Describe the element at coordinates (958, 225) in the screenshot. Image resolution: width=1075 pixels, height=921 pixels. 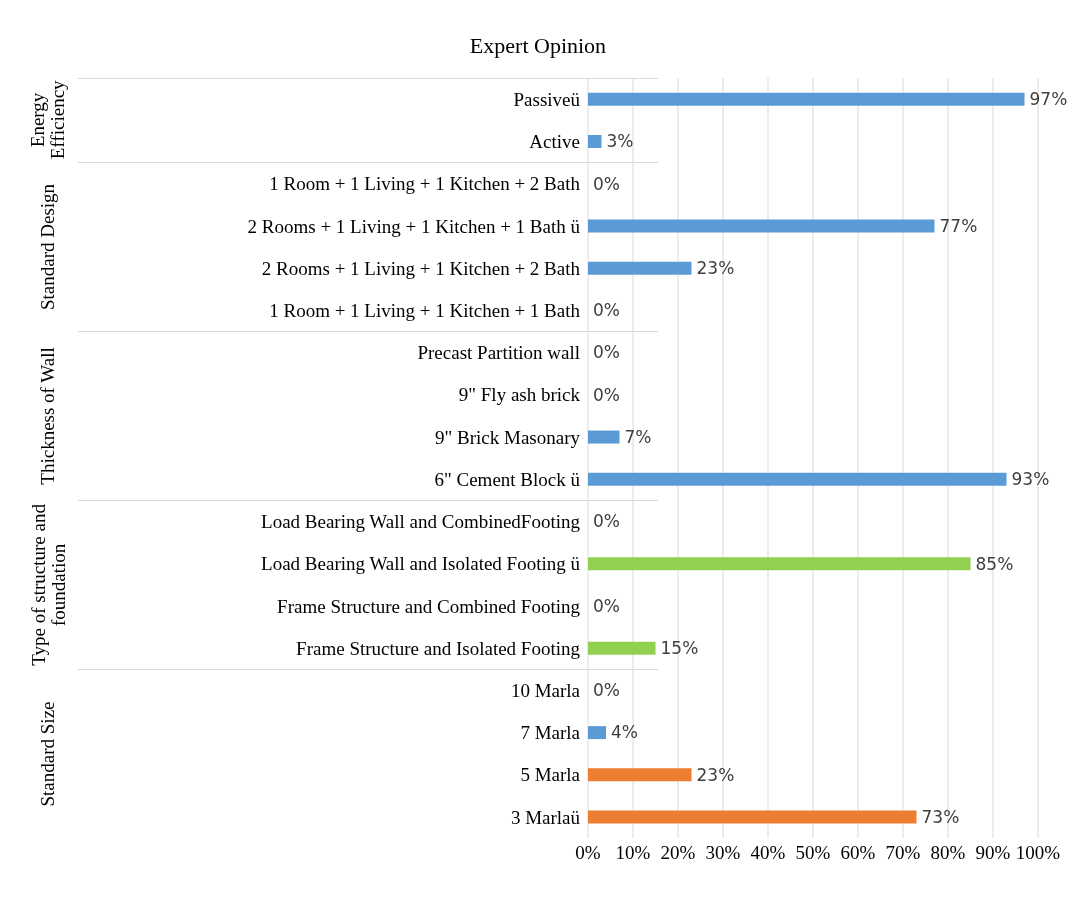
I see `data-label: 77%` at that location.